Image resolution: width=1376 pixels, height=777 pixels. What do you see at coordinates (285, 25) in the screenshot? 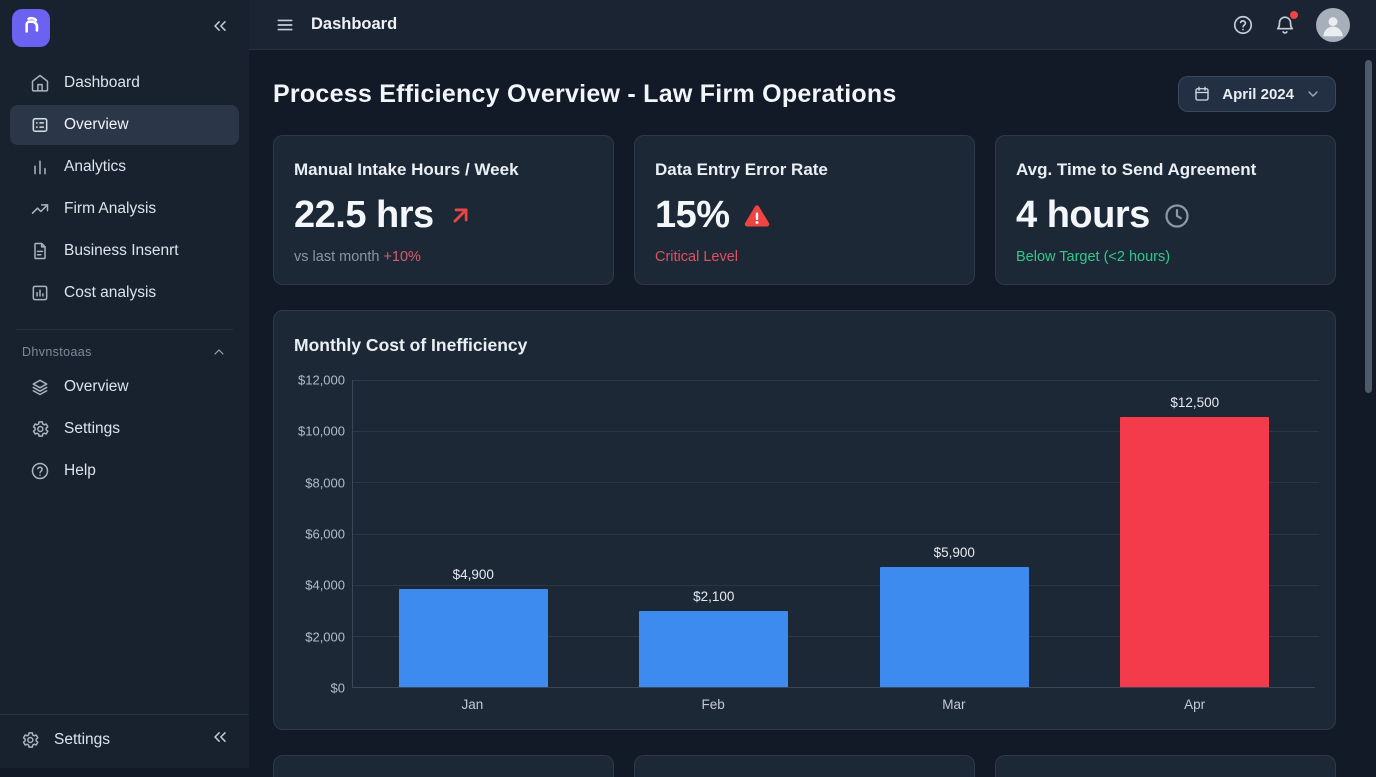
I see `menu-button` at bounding box center [285, 25].